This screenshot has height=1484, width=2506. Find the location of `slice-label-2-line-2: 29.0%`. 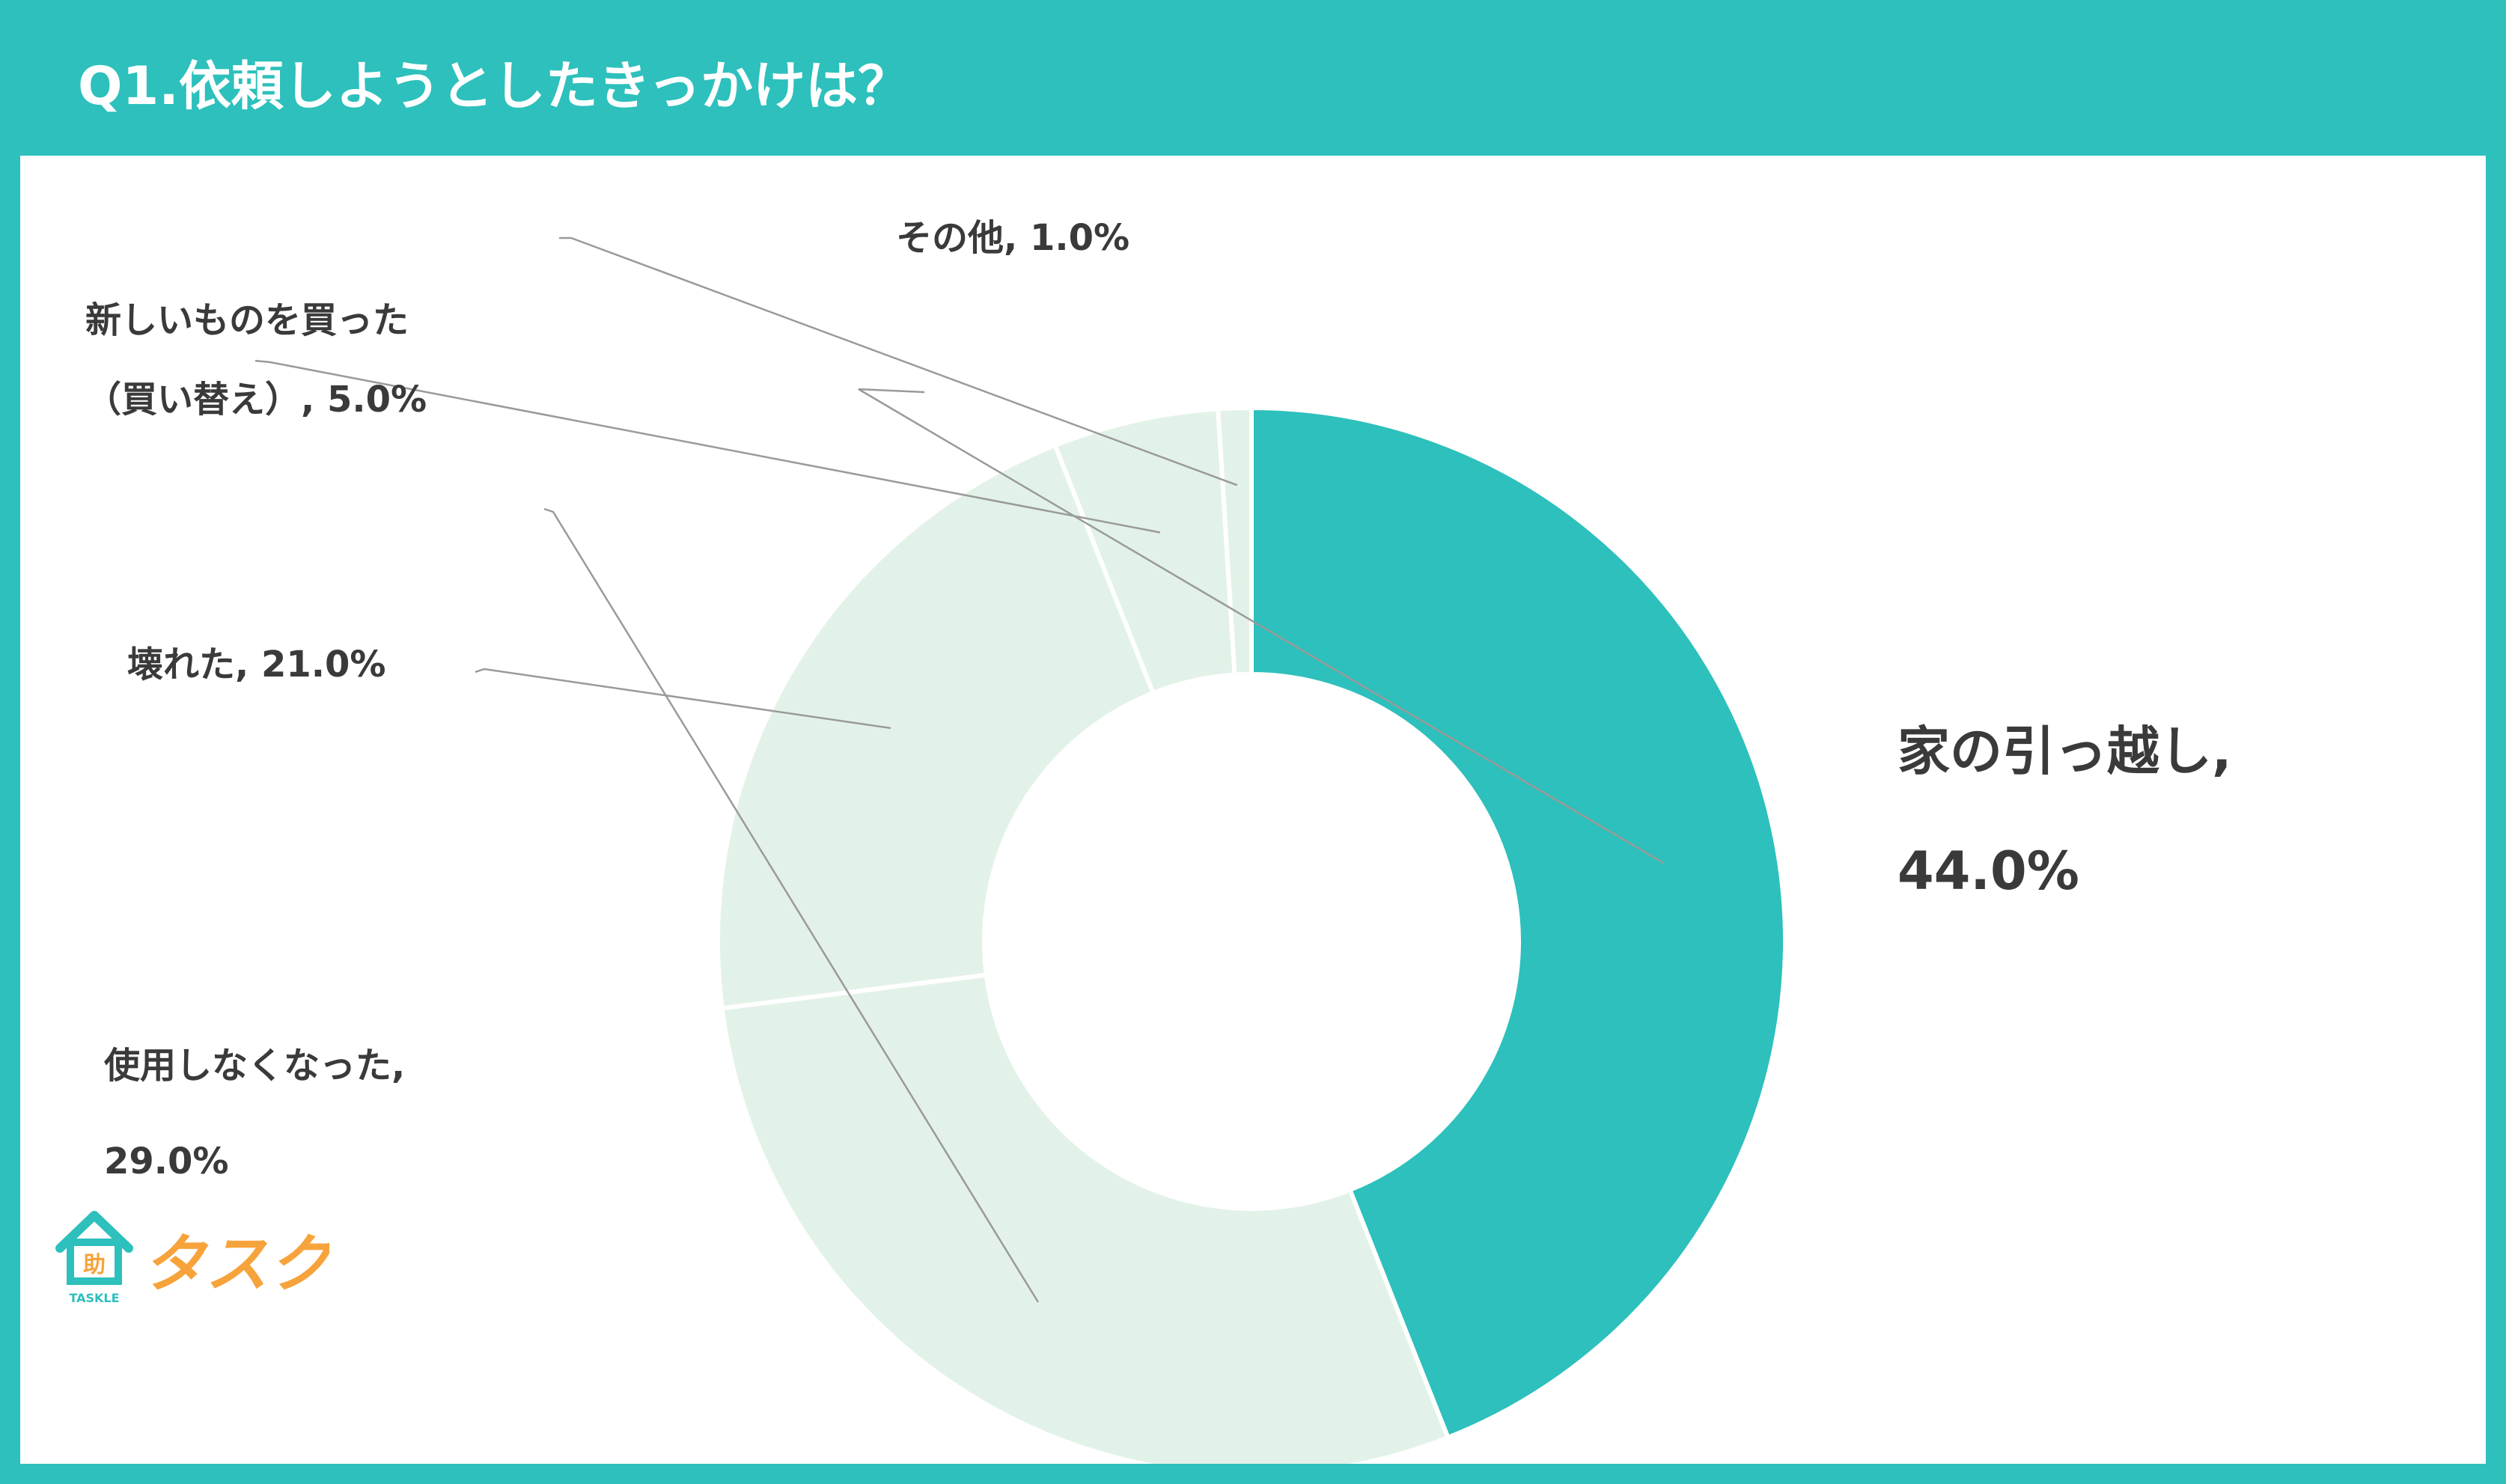

slice-label-2-line-2: 29.0% is located at coordinates (167, 1161).